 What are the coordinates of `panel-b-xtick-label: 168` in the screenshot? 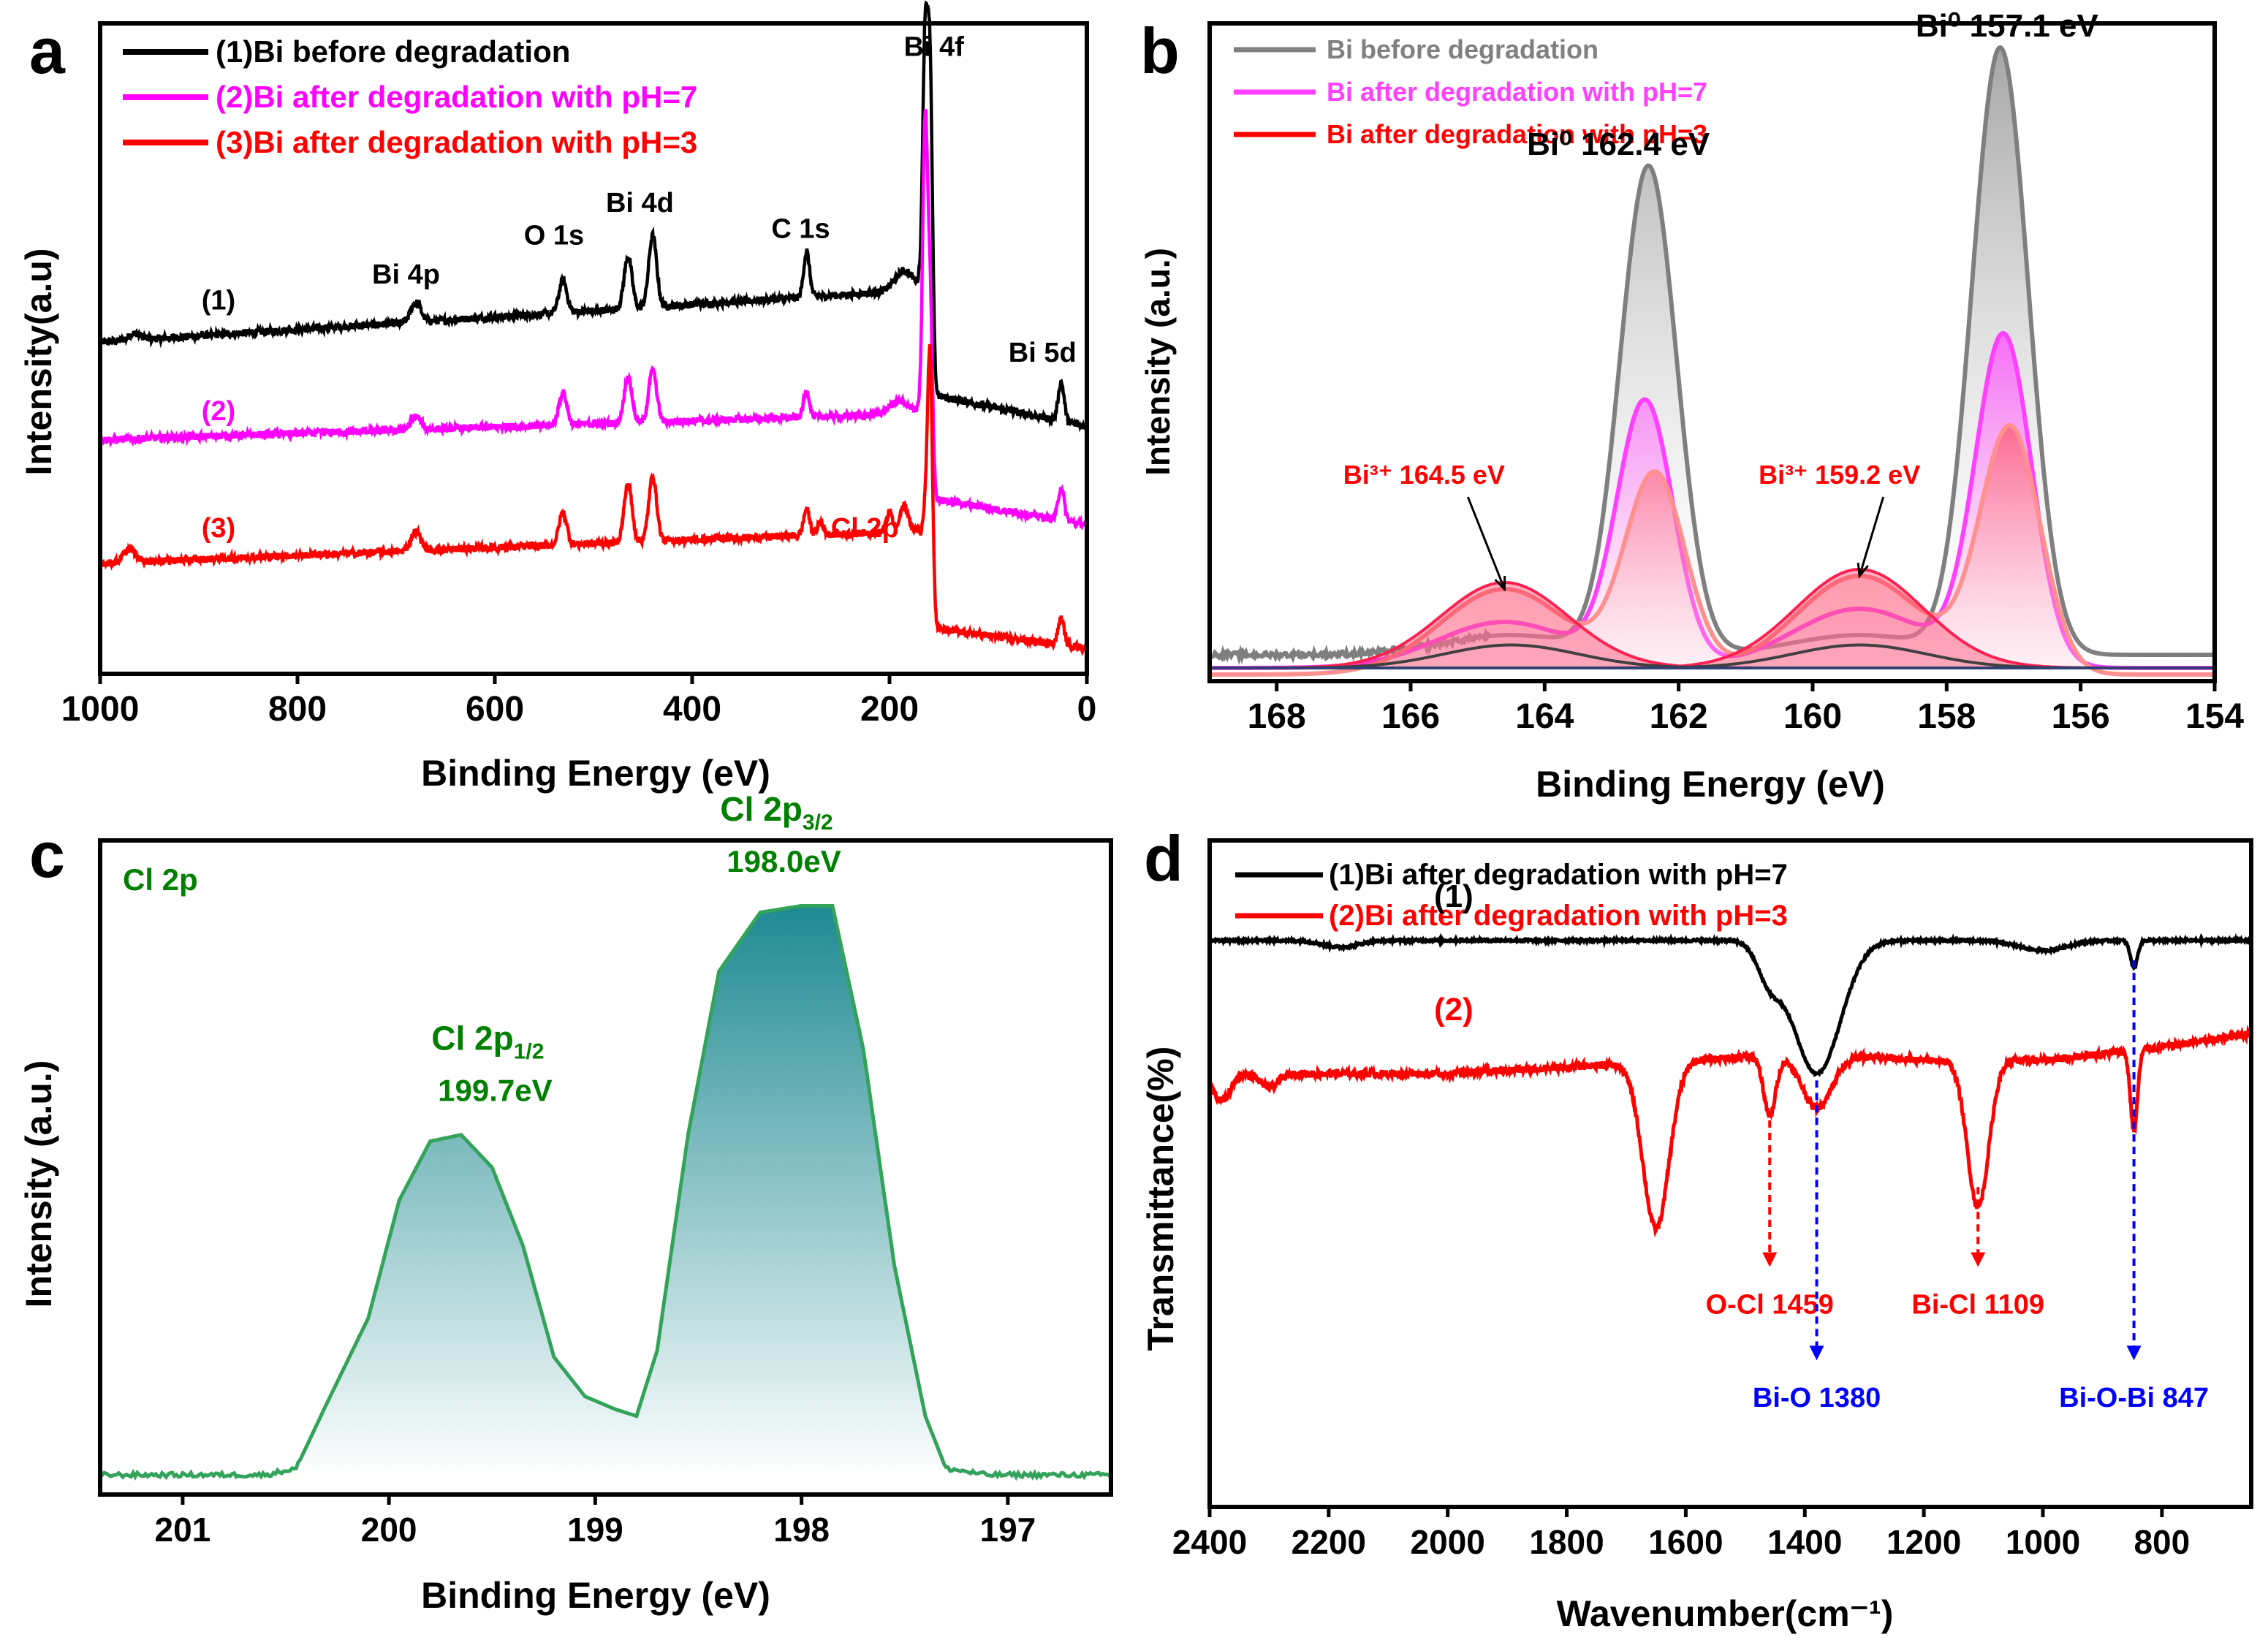 It's located at (1277, 717).